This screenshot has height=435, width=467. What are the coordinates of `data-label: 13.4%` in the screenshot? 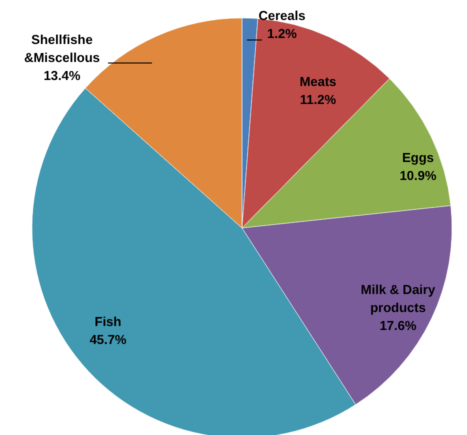 It's located at (62, 75).